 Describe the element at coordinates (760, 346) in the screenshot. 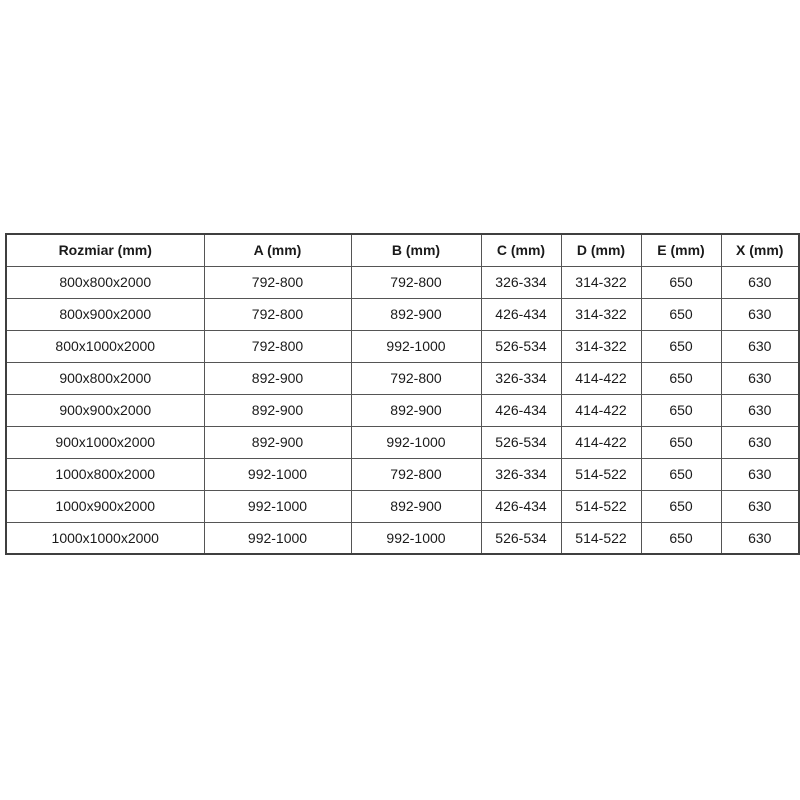

I see `table-cell-r2-c6: 630` at that location.